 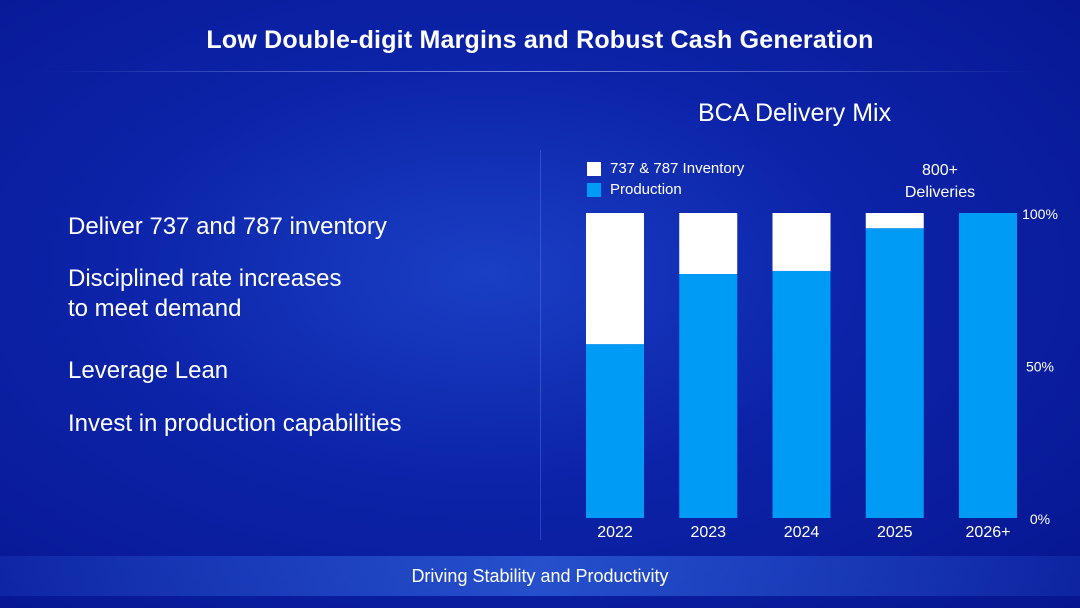 I want to click on bar-production-2024, so click(x=801, y=394).